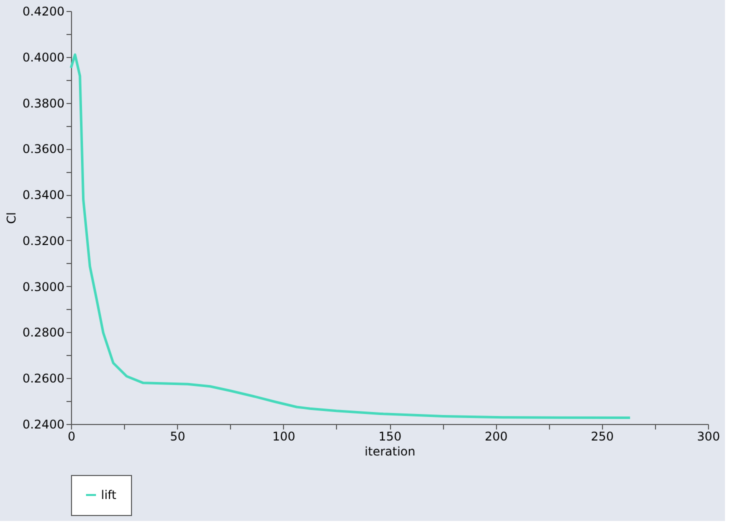  Describe the element at coordinates (43, 103) in the screenshot. I see `y-tick-label: 0.3800` at that location.